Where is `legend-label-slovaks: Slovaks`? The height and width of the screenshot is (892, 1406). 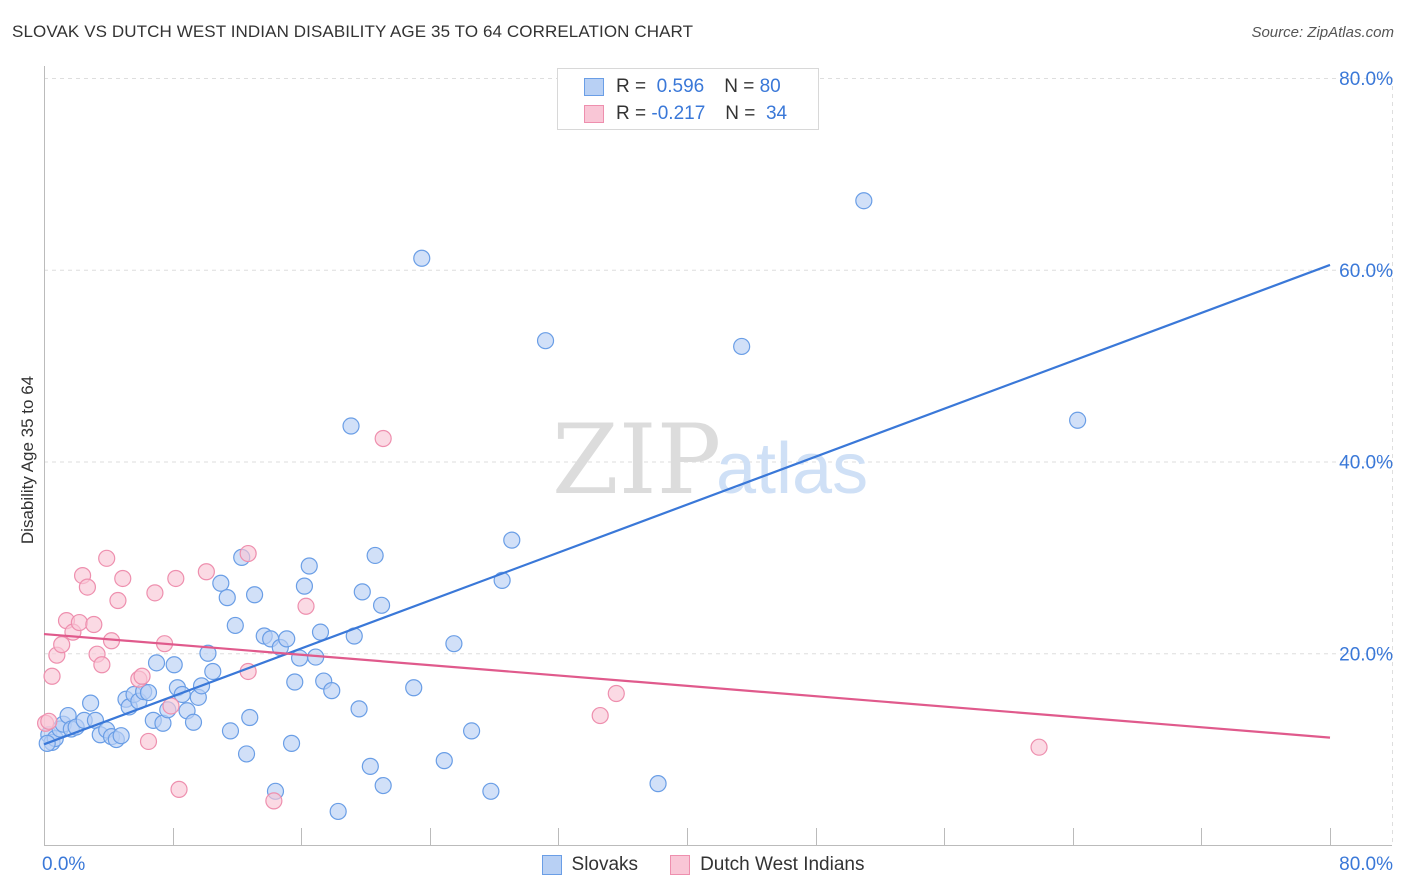
legend-label-slovaks: Slovaks is located at coordinates (605, 864).